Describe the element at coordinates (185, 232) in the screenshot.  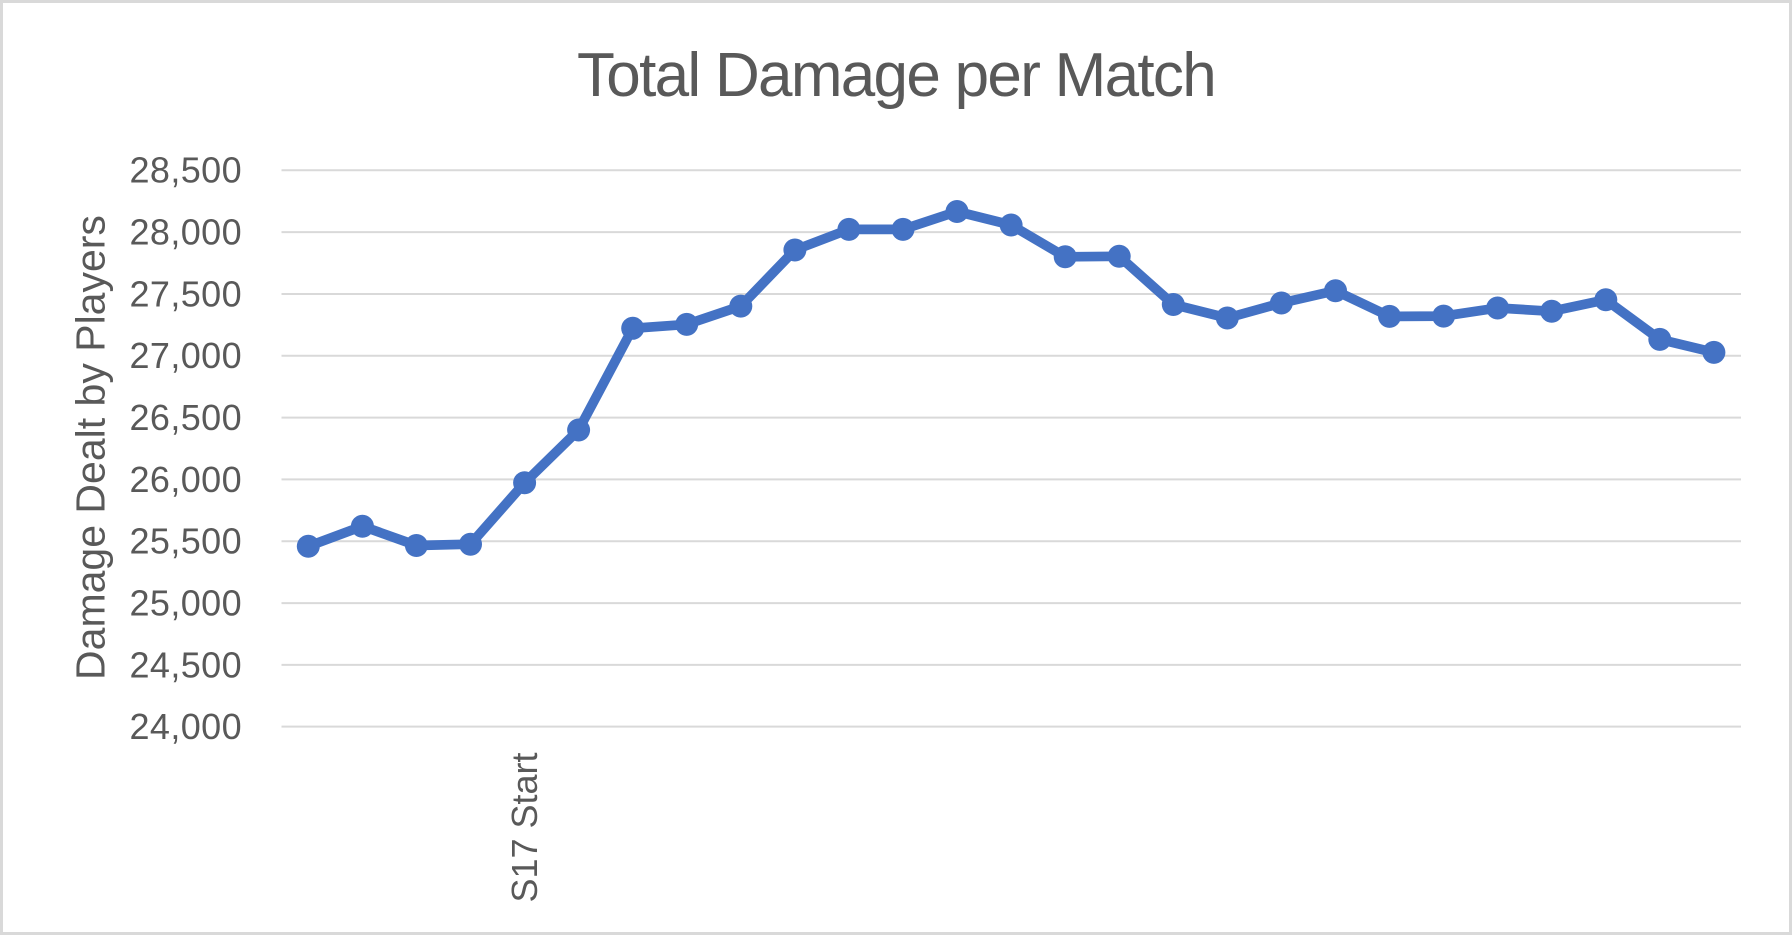
I see `svg-text: 28,000` at that location.